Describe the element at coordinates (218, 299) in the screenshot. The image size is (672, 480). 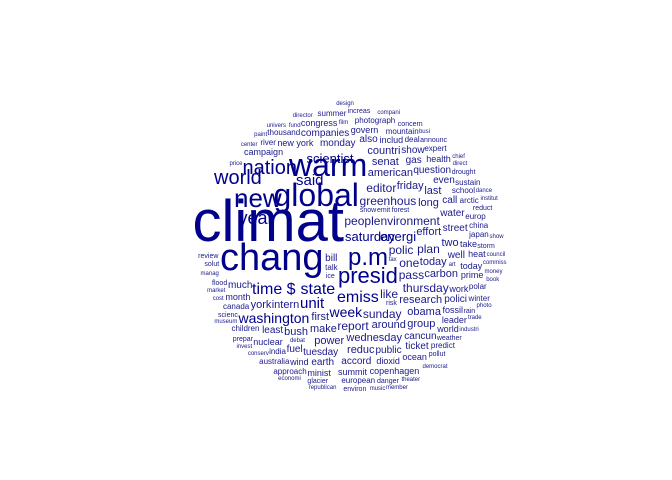
I see `word-cloud-term: cost` at that location.